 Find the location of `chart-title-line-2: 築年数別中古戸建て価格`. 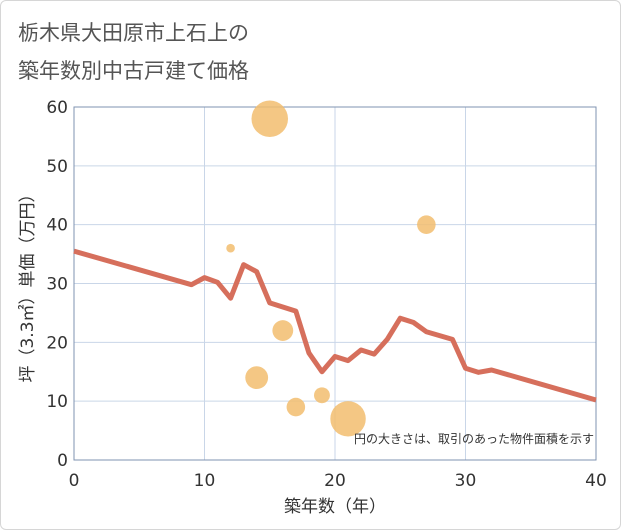

chart-title-line-2: 築年数別中古戸建て価格 is located at coordinates (133, 71).